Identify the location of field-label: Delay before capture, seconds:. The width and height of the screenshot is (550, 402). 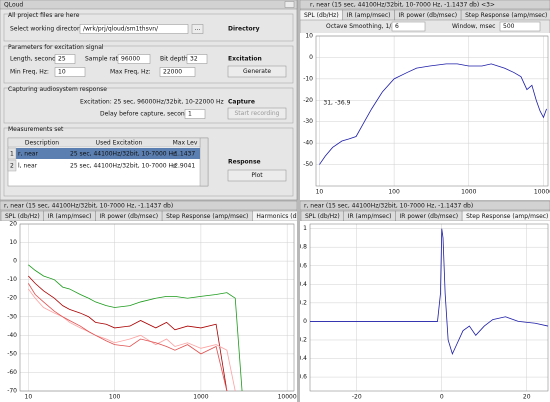
(147, 114).